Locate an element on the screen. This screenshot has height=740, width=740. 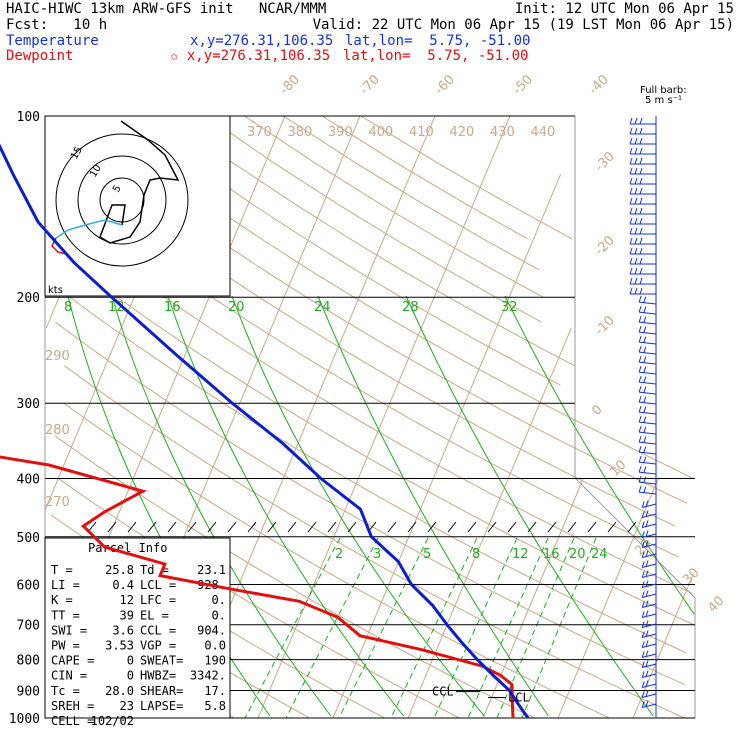
hodograph-trace-upper is located at coordinates (139, 182).